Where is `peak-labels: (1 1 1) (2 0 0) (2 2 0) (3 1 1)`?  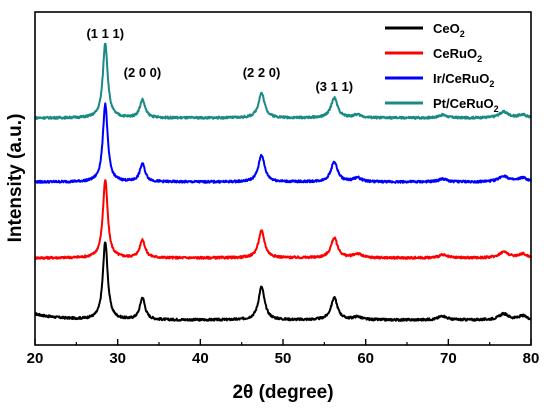
peak-labels: (1 1 1) (2 0 0) (2 2 0) (3 1 1) is located at coordinates (219, 60).